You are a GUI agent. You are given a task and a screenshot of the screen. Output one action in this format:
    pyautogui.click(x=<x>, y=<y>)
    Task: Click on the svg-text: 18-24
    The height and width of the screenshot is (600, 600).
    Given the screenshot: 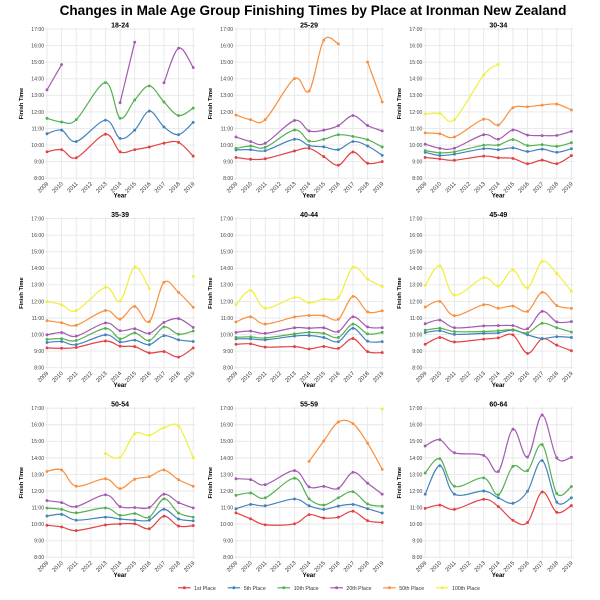 What is the action you would take?
    pyautogui.click(x=120, y=26)
    